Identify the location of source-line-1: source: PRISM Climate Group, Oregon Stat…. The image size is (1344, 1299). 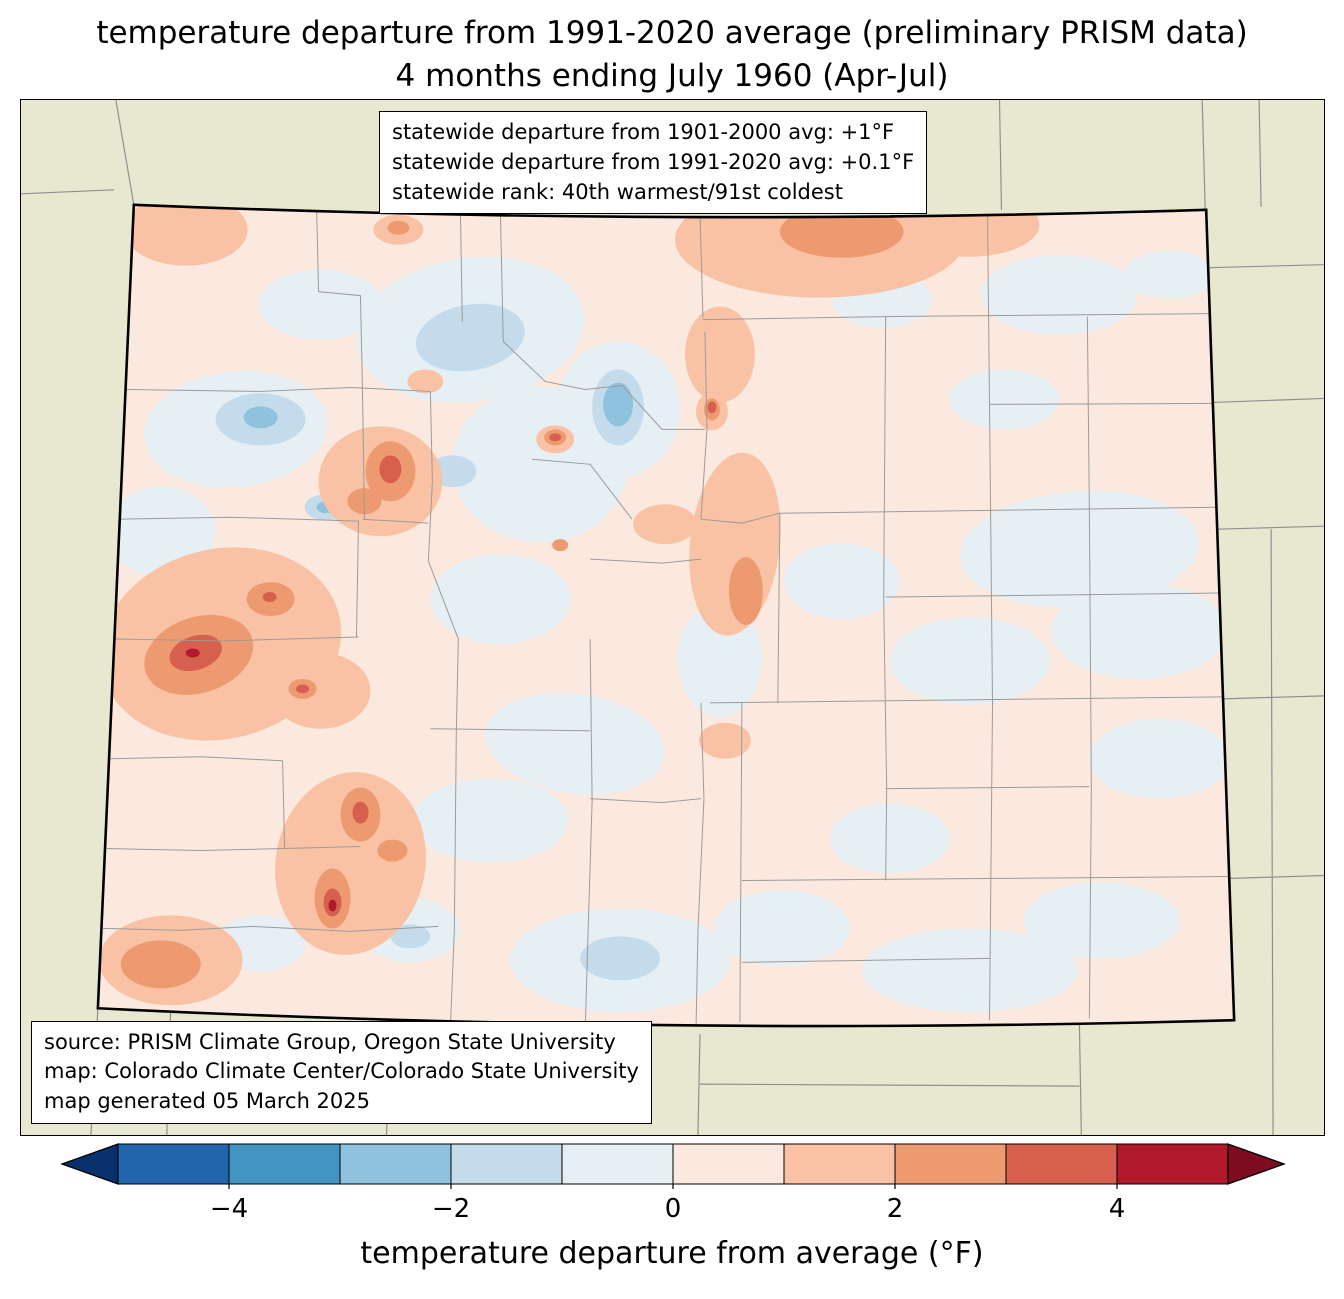
(330, 1041).